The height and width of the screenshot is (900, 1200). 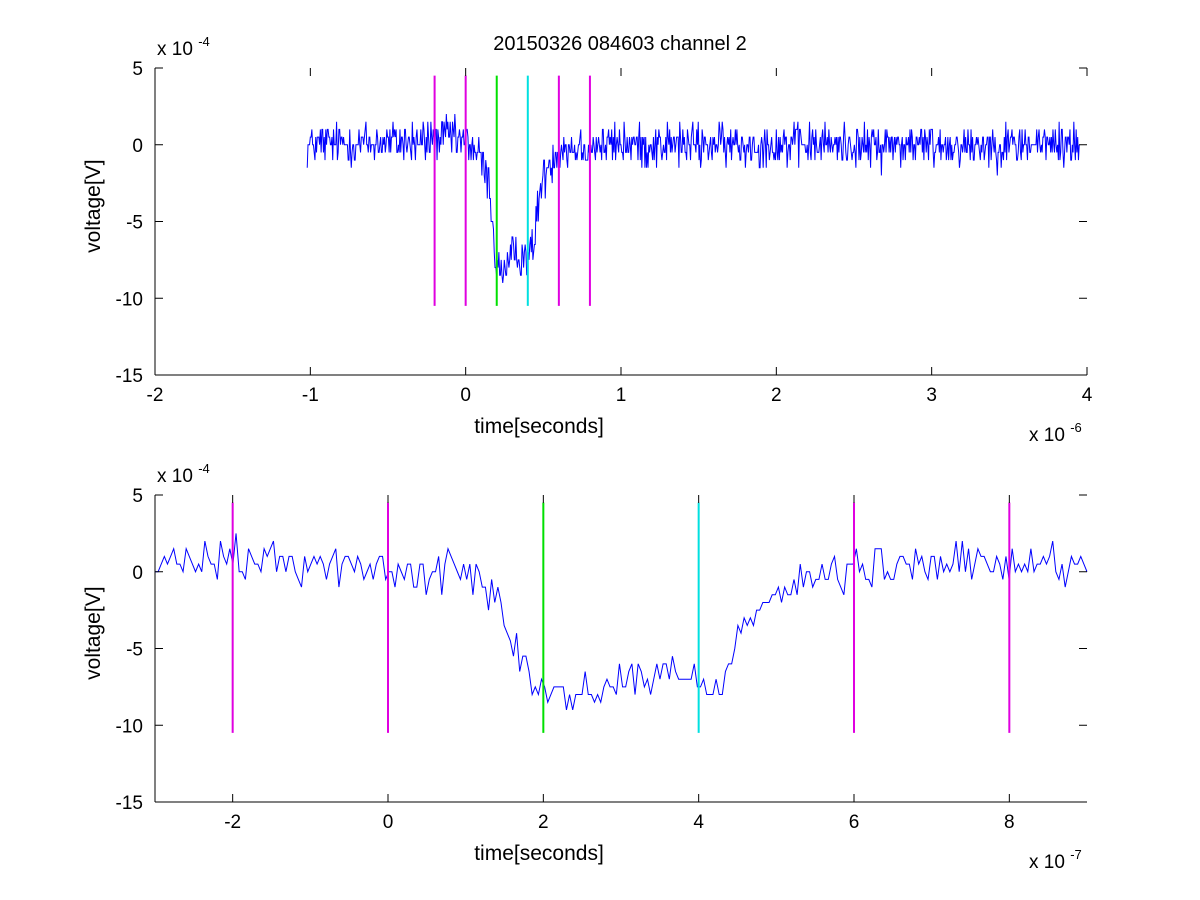 I want to click on x-tick-label: 1, so click(x=621, y=395).